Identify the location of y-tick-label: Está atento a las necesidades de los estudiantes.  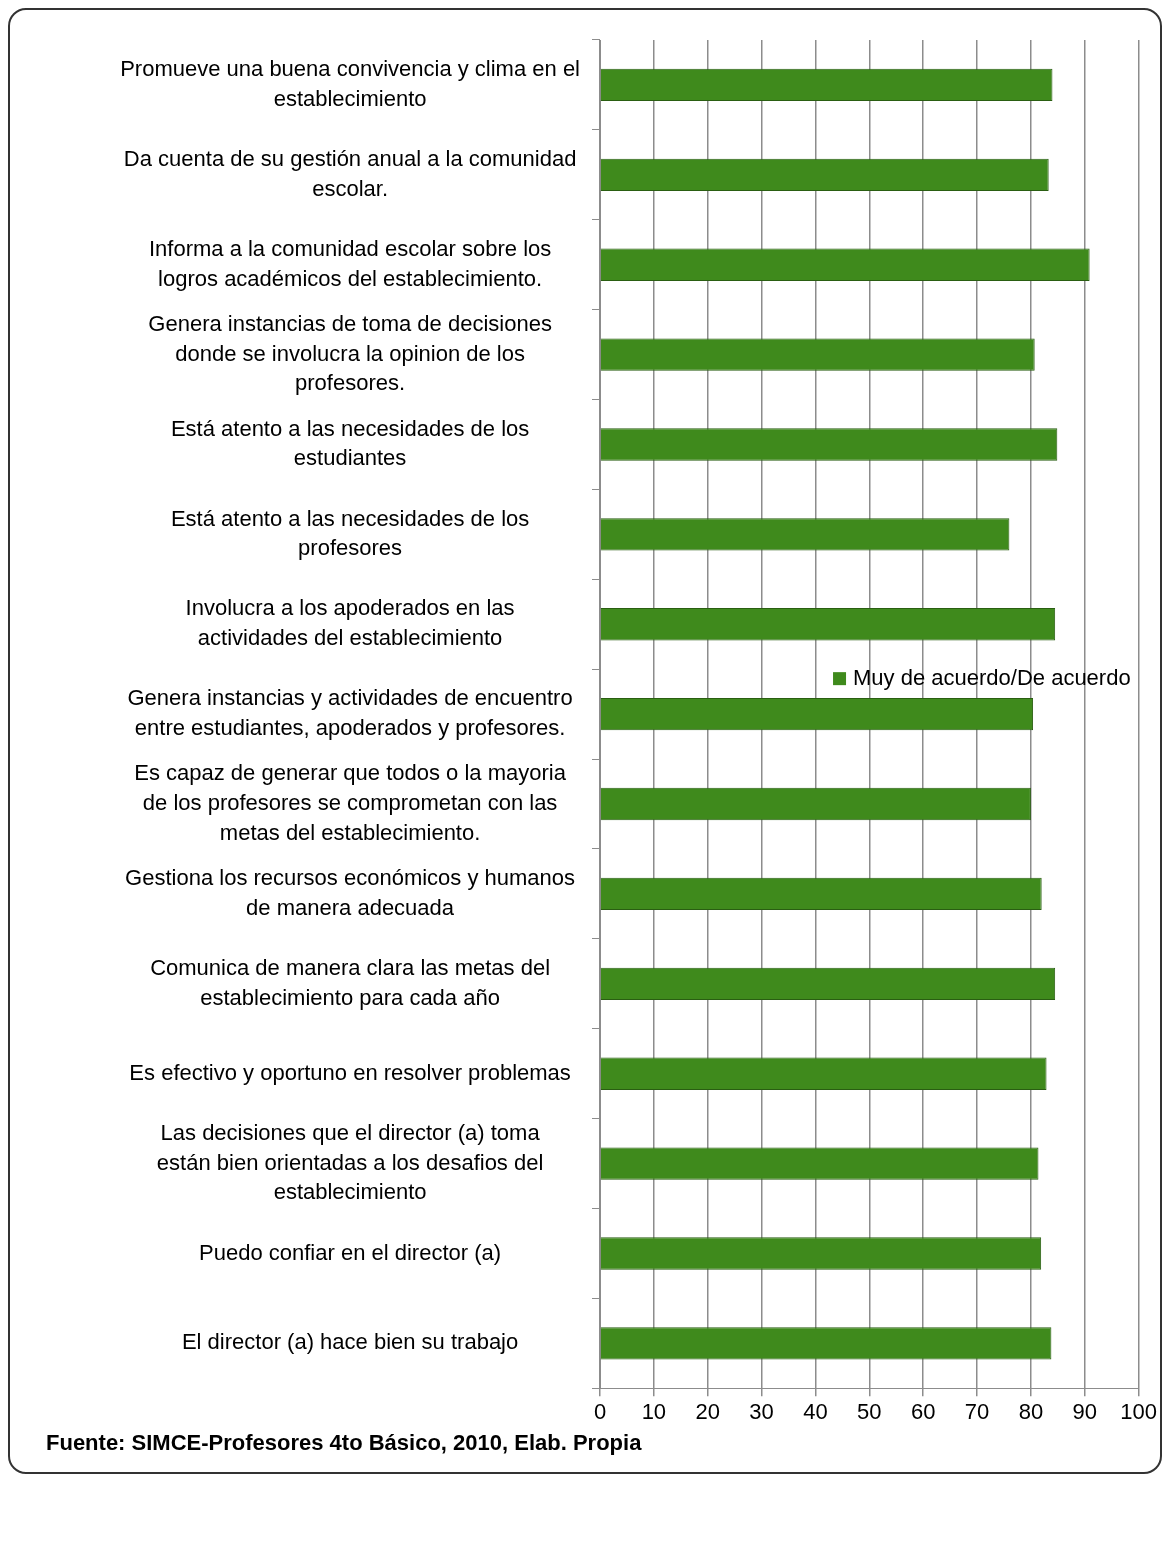
(350, 443).